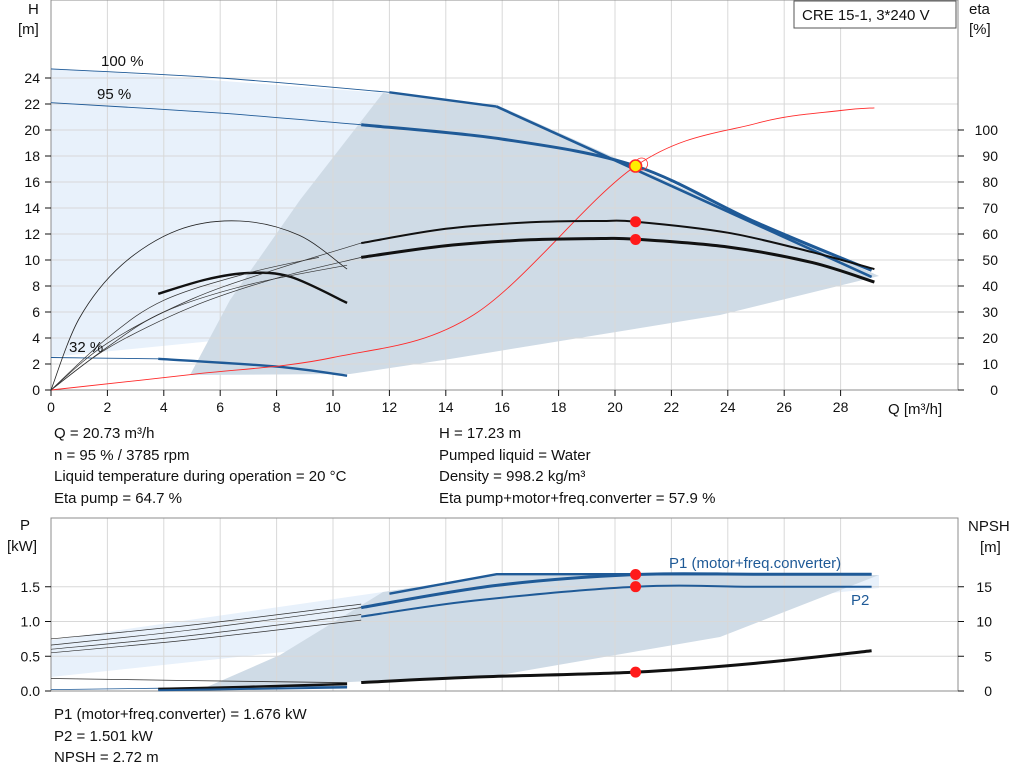 This screenshot has height=781, width=1024. What do you see at coordinates (32, 104) in the screenshot?
I see `head-tick-label: 22` at bounding box center [32, 104].